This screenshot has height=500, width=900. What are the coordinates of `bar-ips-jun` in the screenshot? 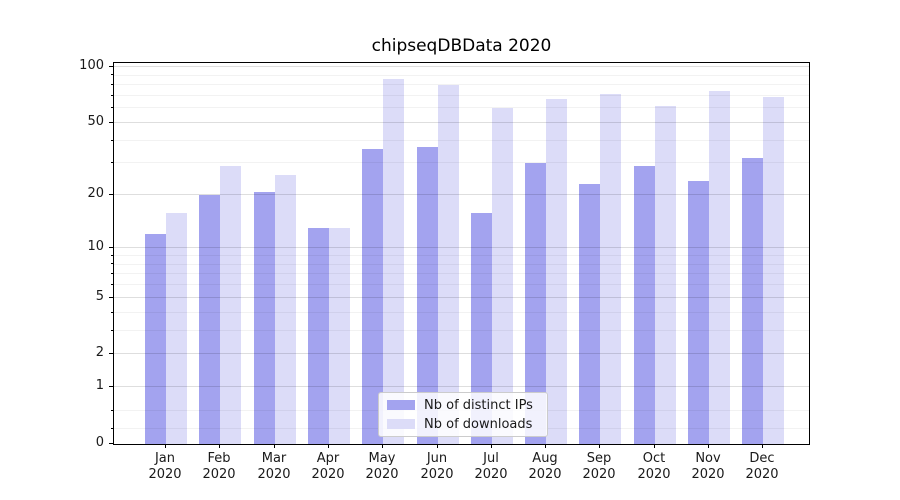 It's located at (427, 295).